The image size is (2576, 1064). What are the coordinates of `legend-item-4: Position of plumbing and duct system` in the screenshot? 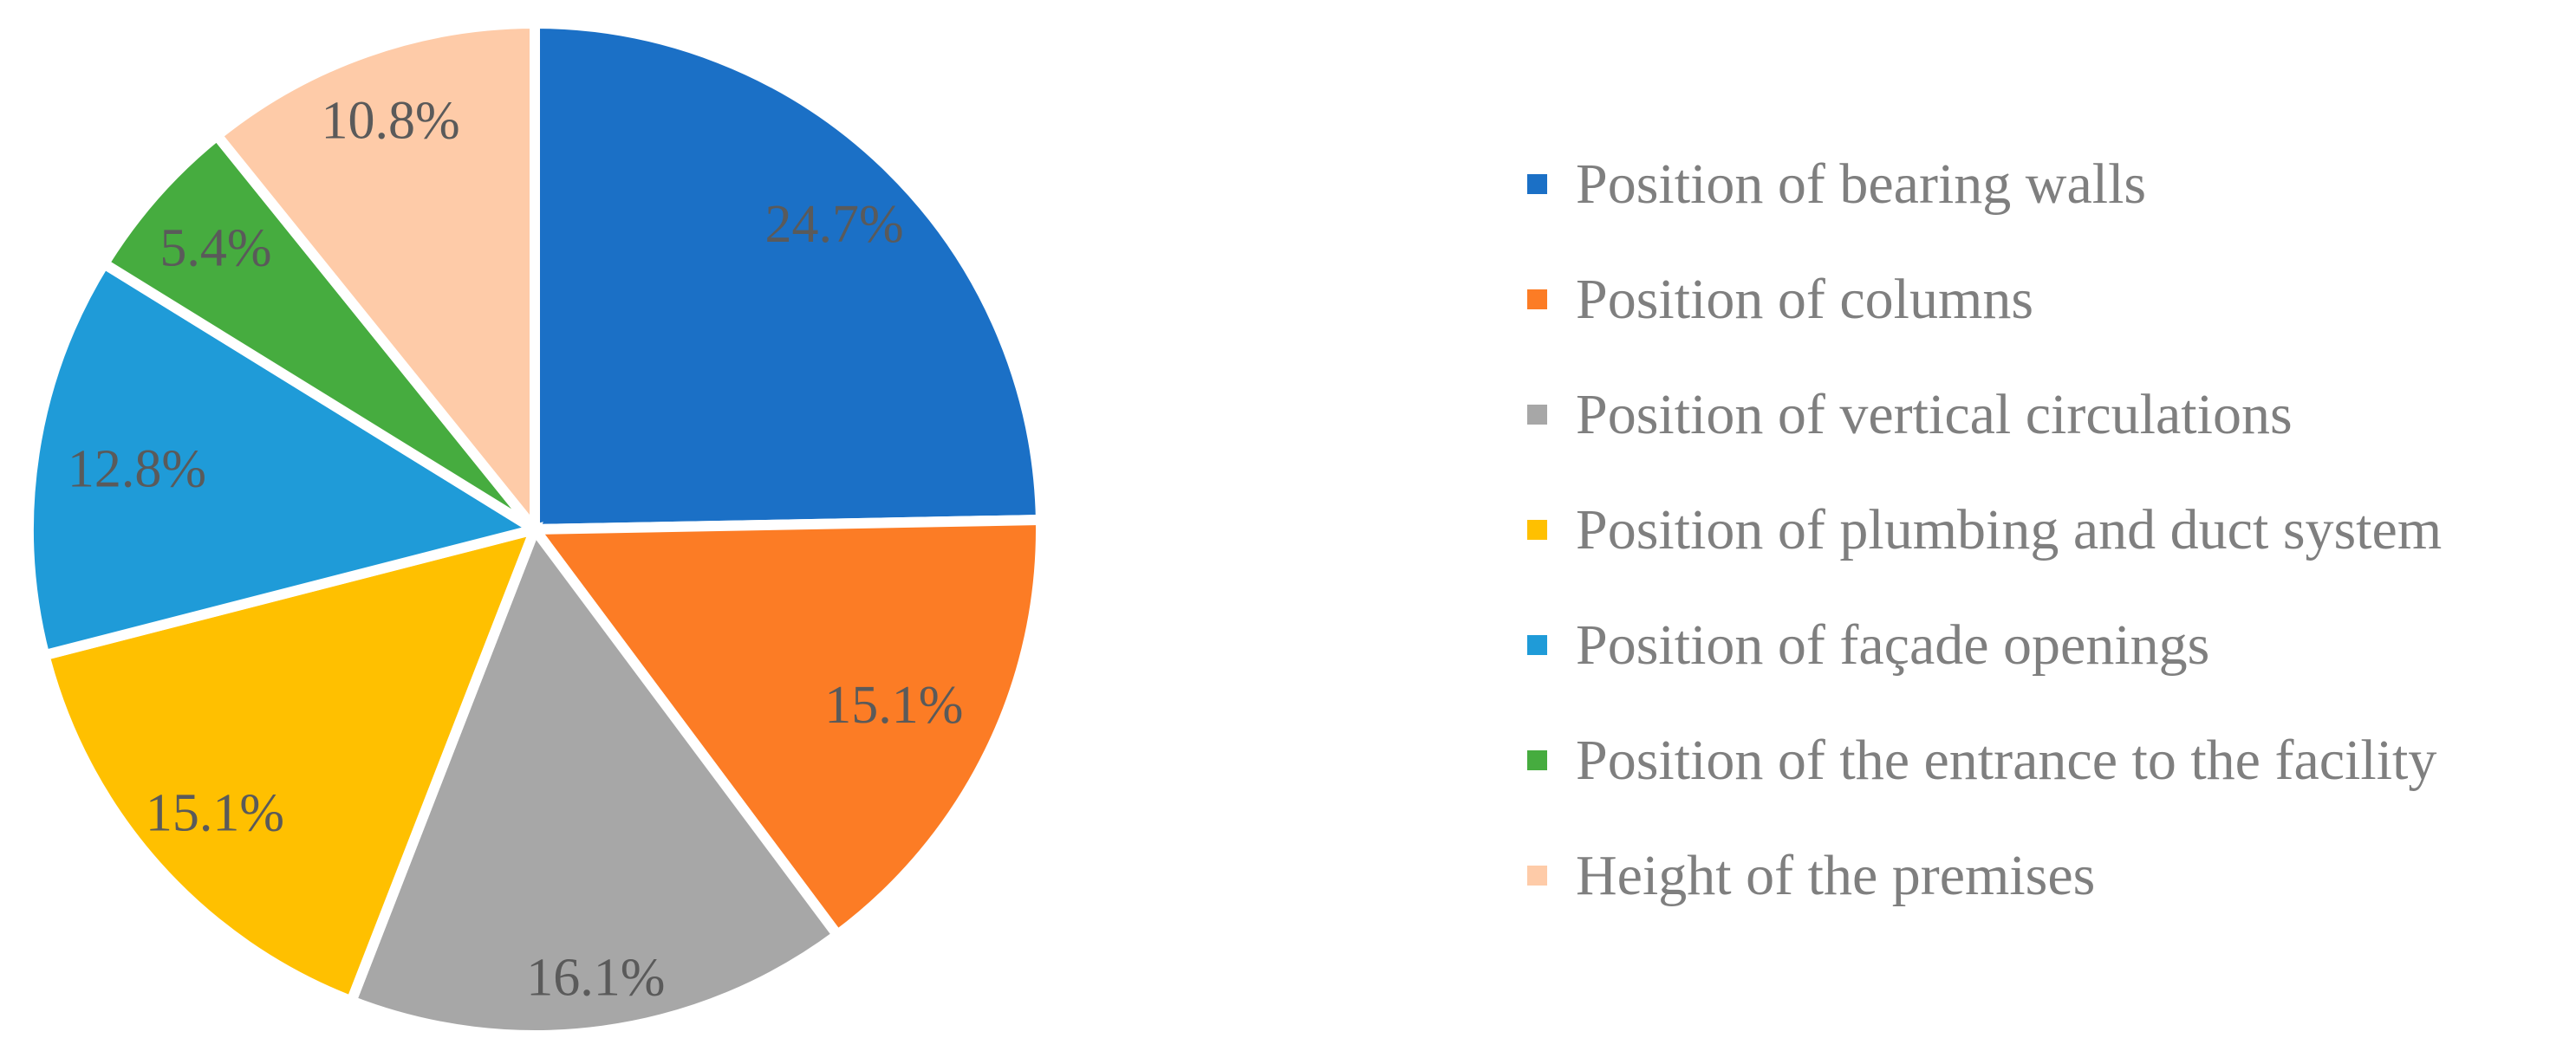 It's located at (1984, 529).